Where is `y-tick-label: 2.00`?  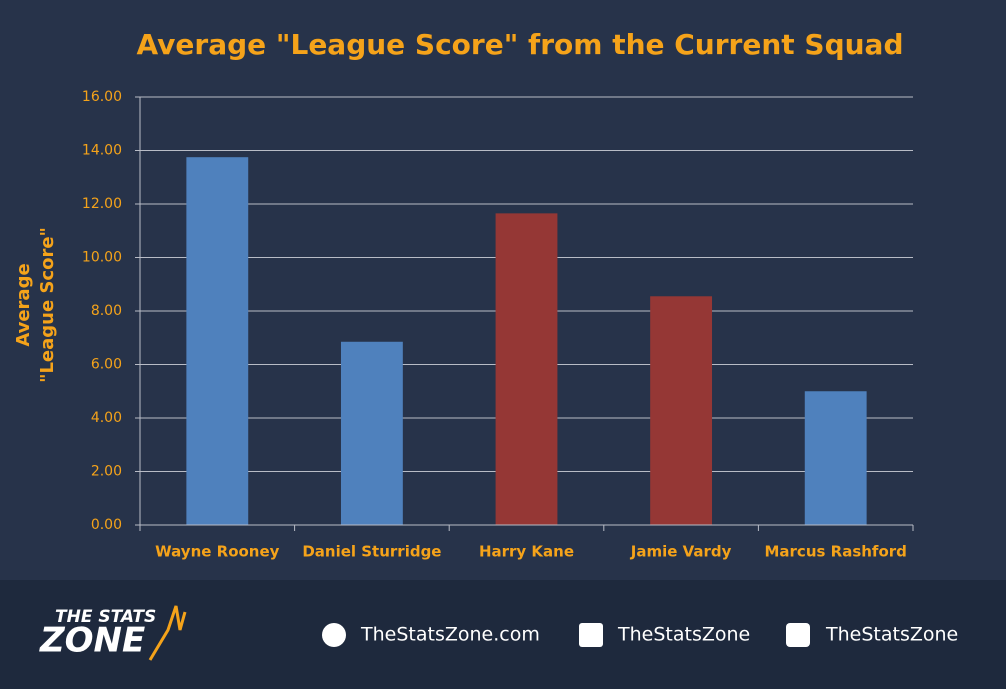
y-tick-label: 2.00 is located at coordinates (106, 472).